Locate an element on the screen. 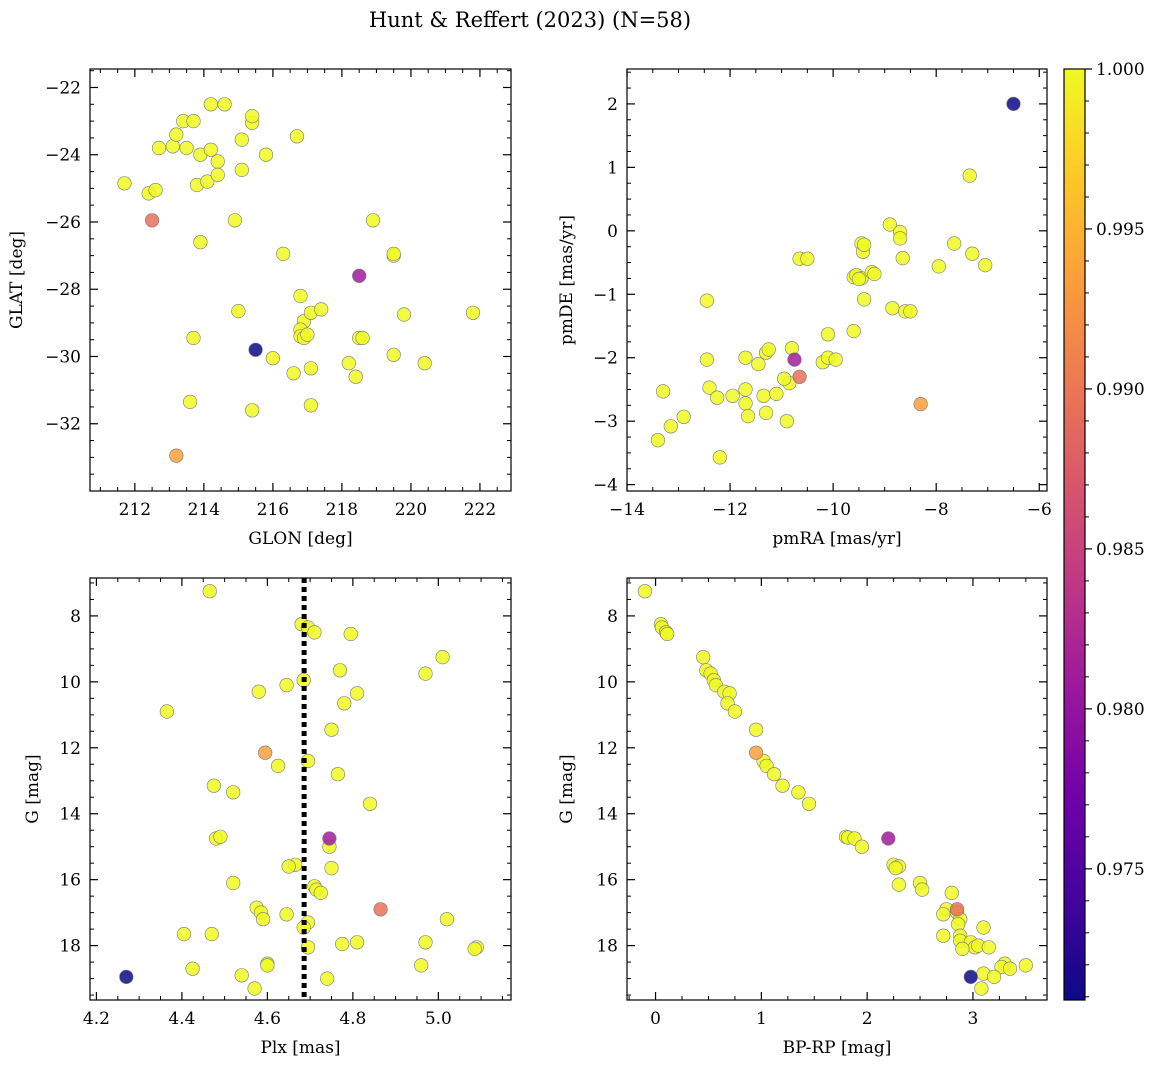  y-axis-label: G [mag] is located at coordinates (33, 788).